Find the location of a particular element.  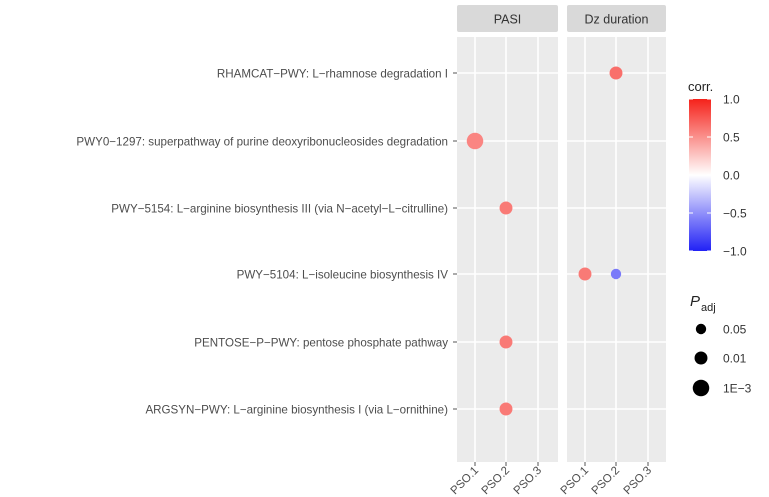

facet-strip-pasi is located at coordinates (507, 18).